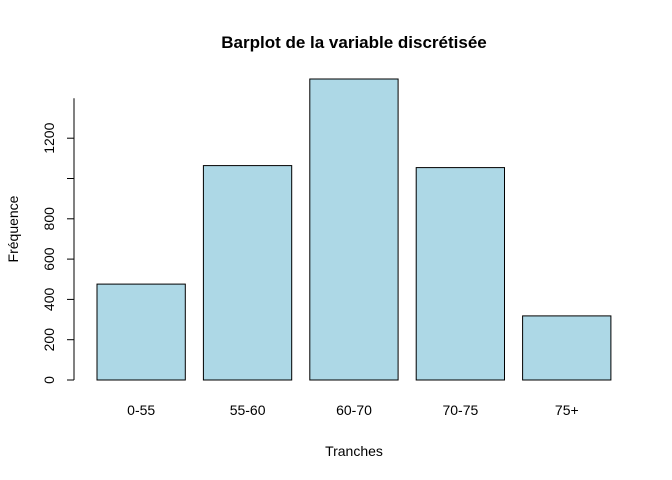 Image resolution: width=672 pixels, height=480 pixels. What do you see at coordinates (49, 340) in the screenshot?
I see `y-tick-label: 200` at bounding box center [49, 340].